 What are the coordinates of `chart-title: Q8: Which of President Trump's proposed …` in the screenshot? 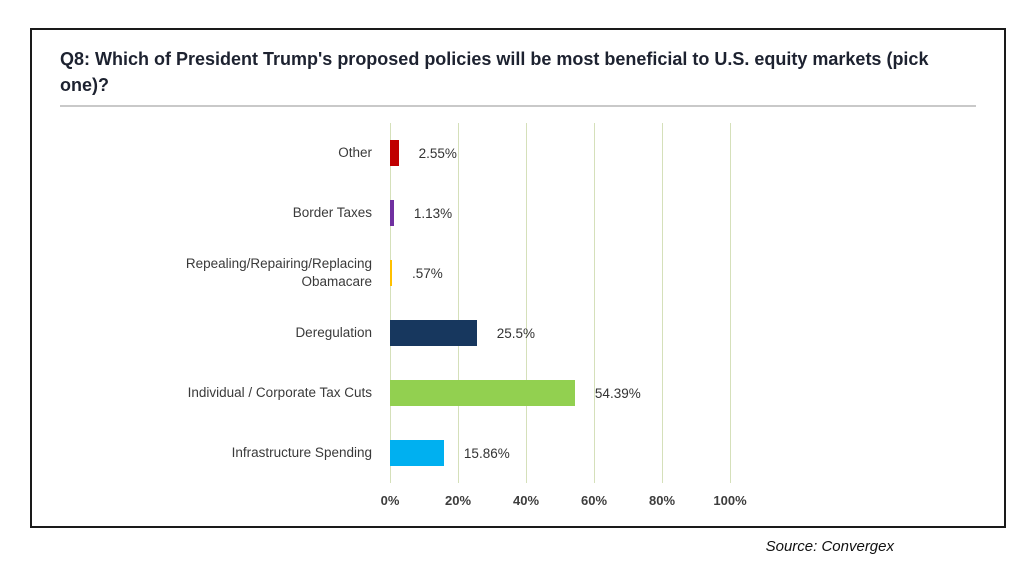 It's located at (494, 72).